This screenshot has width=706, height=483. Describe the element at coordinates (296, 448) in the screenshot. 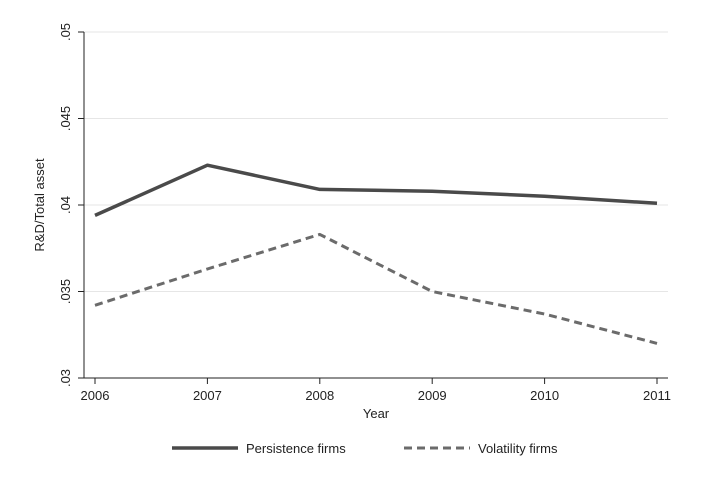

I see `legend-label-persistence: Persistence firms` at that location.